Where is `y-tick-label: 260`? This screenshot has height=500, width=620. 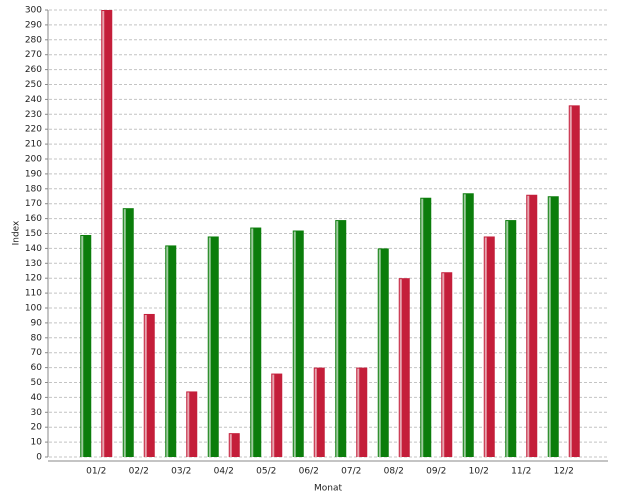 y-tick-label: 260 is located at coordinates (33, 70).